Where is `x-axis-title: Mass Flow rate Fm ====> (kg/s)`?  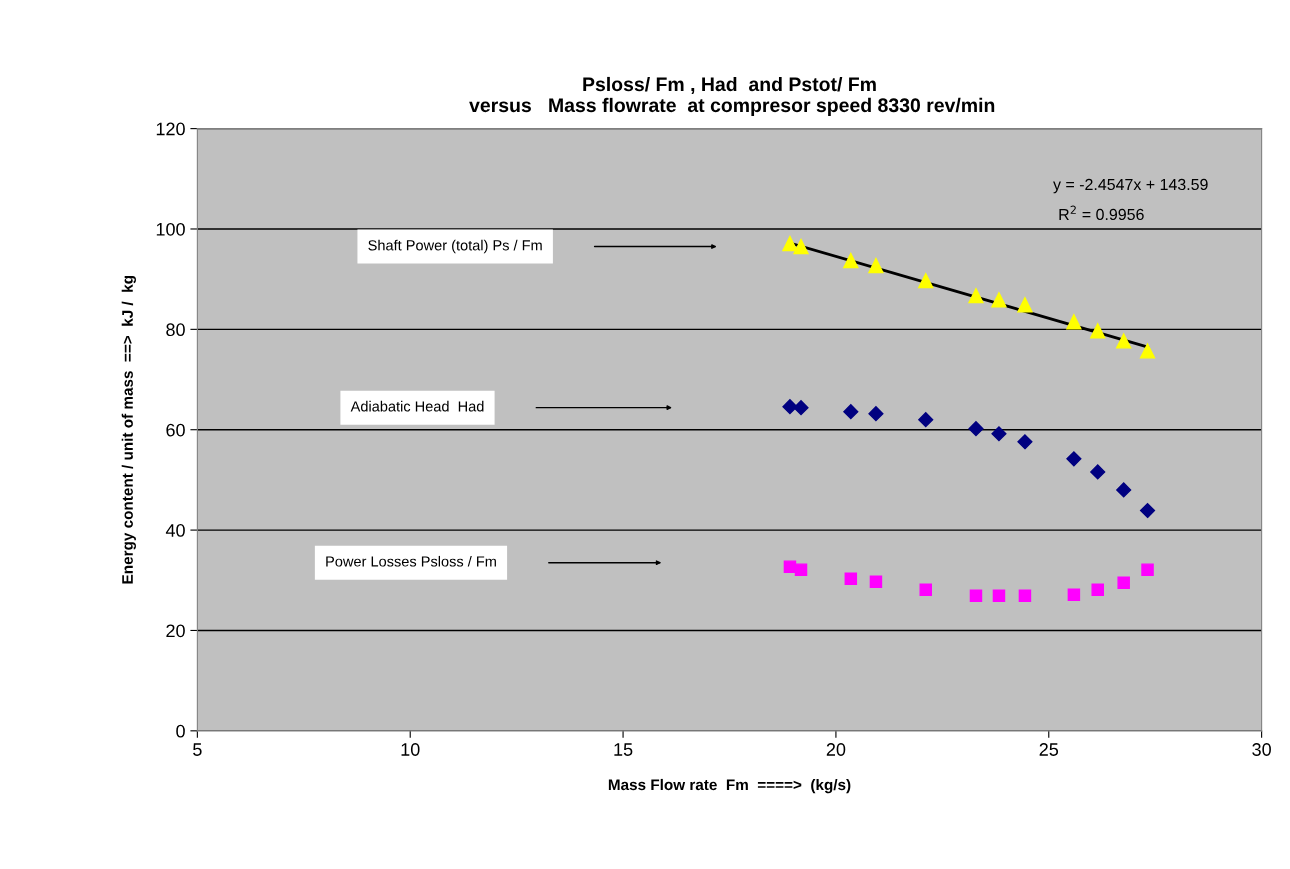
x-axis-title: Mass Flow rate Fm ====> (kg/s) is located at coordinates (729, 786).